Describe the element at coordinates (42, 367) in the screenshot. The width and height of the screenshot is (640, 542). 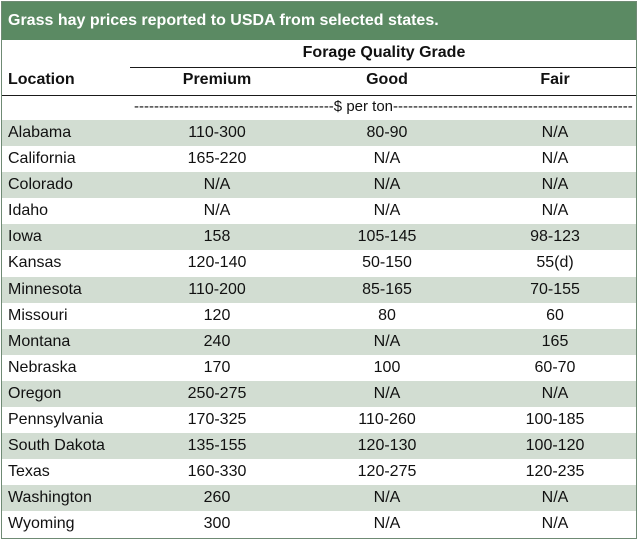
I see `location-cell: Nebraska` at that location.